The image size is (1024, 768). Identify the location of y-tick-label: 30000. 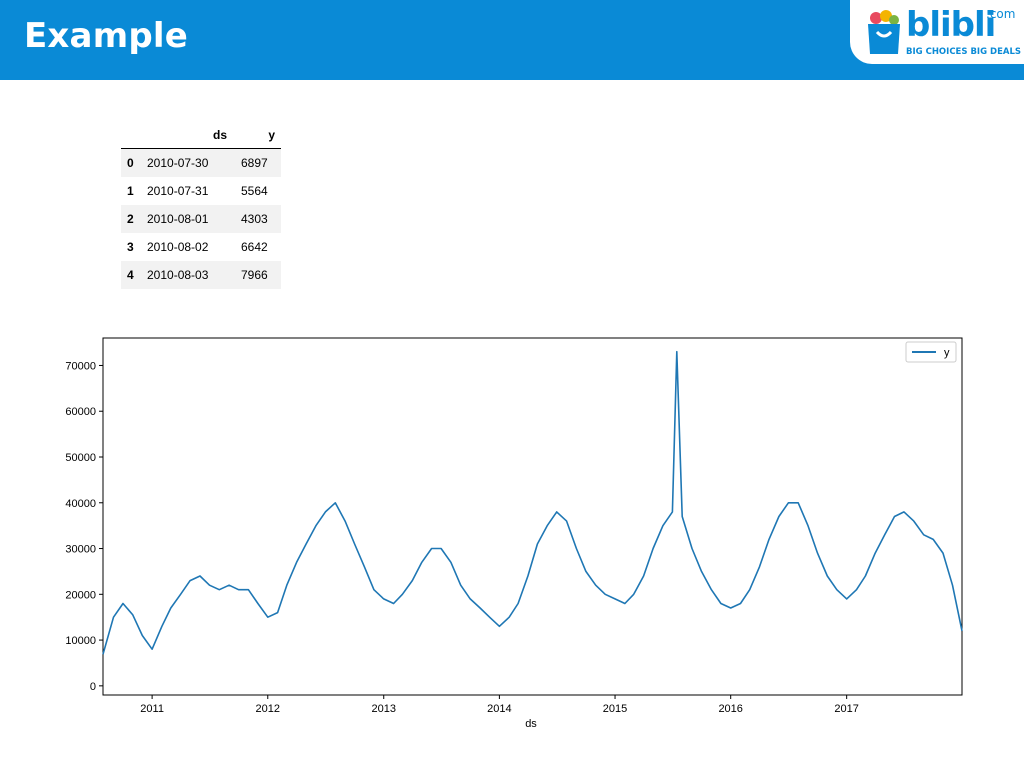
(80, 550).